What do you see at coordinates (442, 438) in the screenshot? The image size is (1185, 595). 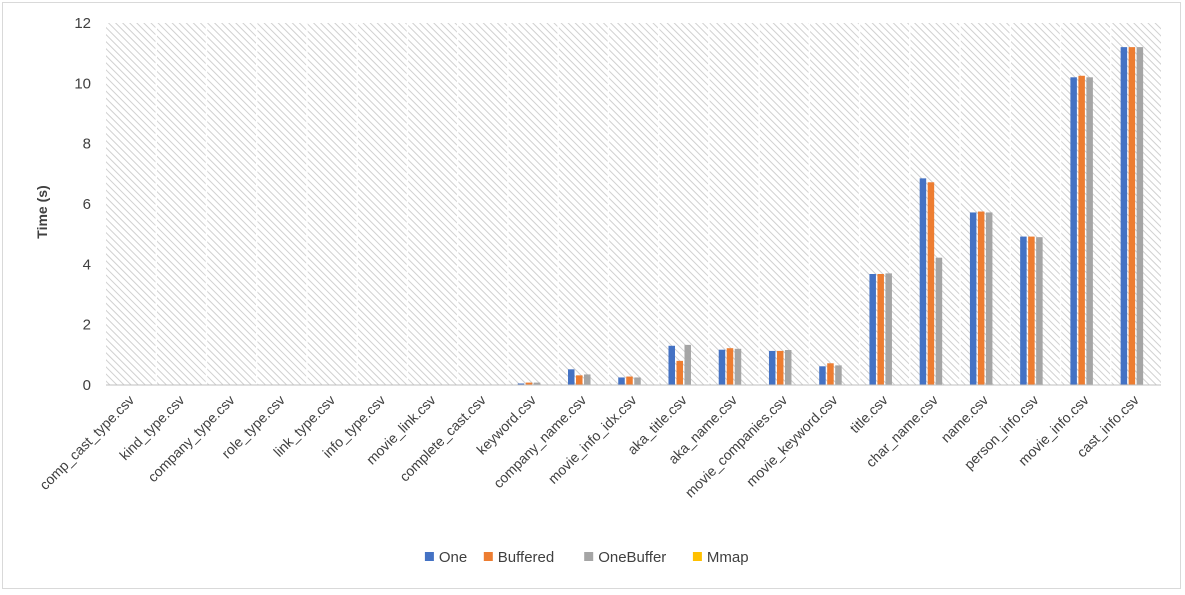 I see `x-tick-label: complete_cast.csv` at bounding box center [442, 438].